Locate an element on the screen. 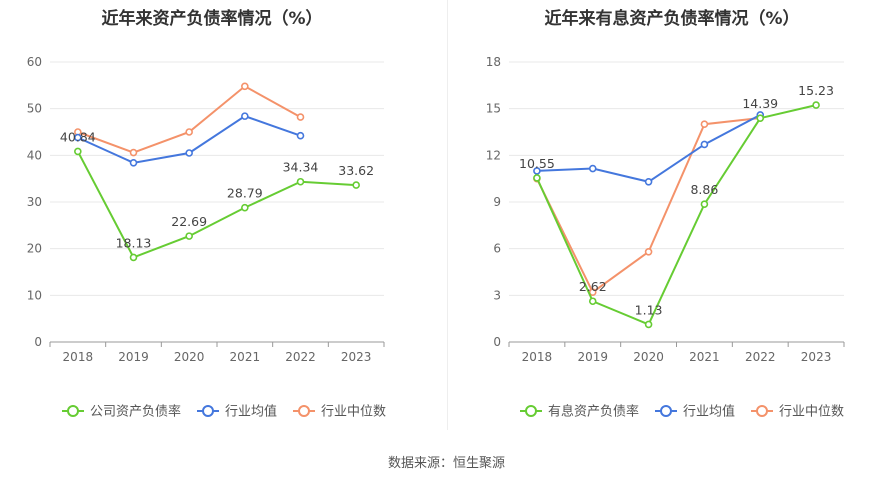  data-label: 15.23 is located at coordinates (816, 90).